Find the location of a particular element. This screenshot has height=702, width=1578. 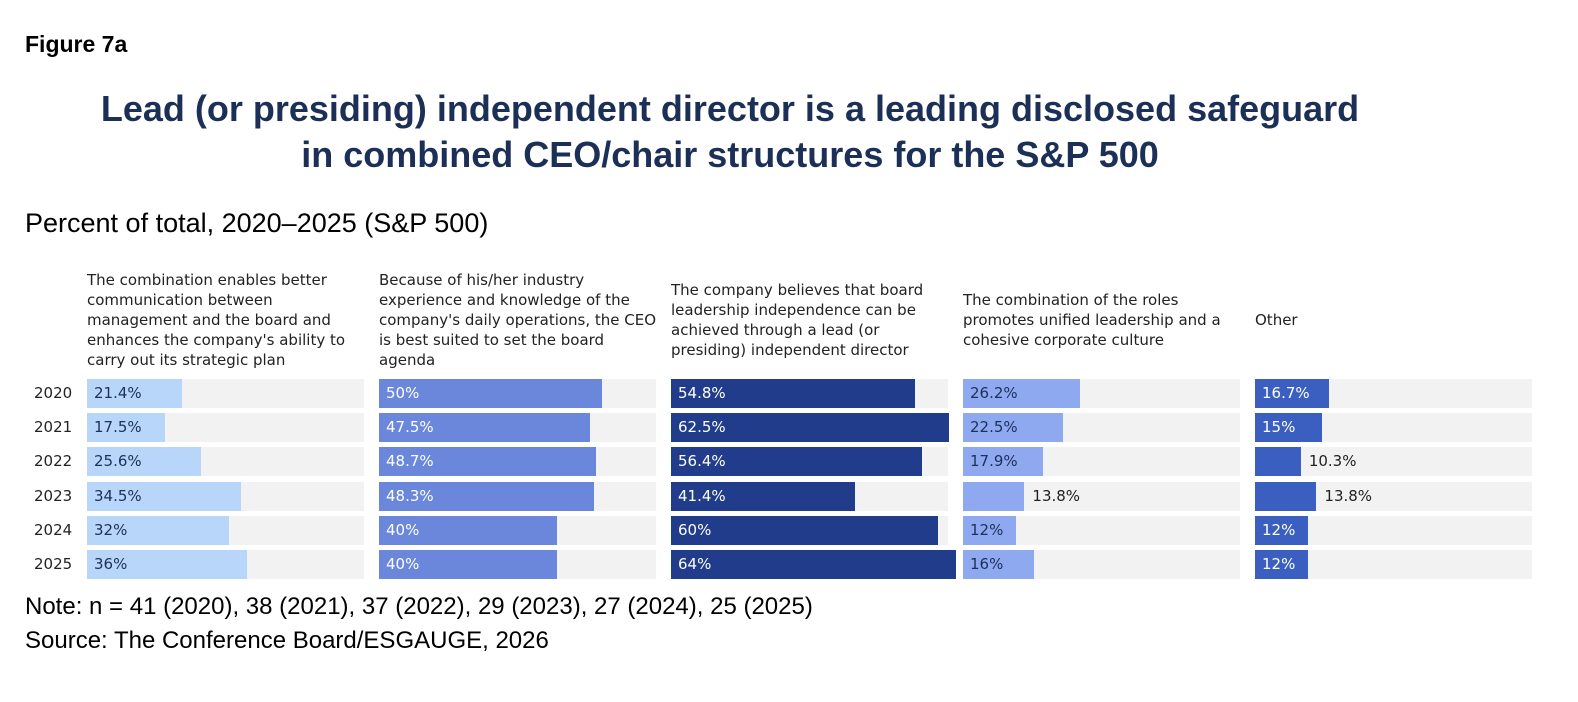

bar-track-2-2020: 50% is located at coordinates (517, 393).